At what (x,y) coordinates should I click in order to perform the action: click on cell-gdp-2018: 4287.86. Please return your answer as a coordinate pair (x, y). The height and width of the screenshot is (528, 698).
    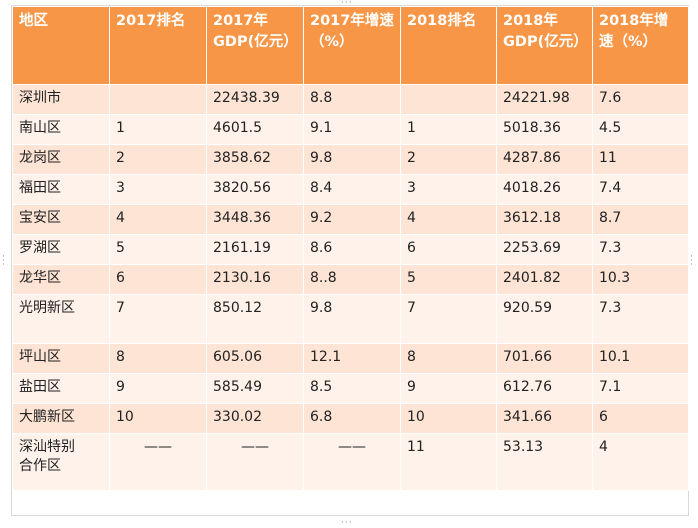
    Looking at the image, I should click on (544, 159).